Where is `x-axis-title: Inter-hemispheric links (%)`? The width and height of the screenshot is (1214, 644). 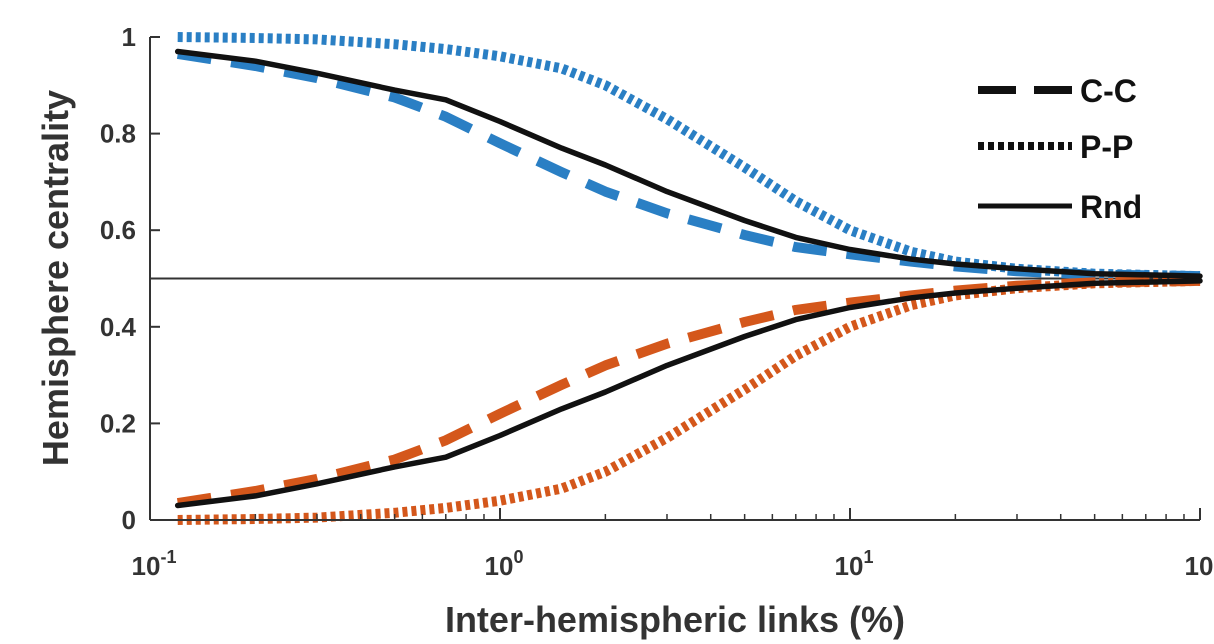 x-axis-title: Inter-hemispheric links (%) is located at coordinates (675, 619).